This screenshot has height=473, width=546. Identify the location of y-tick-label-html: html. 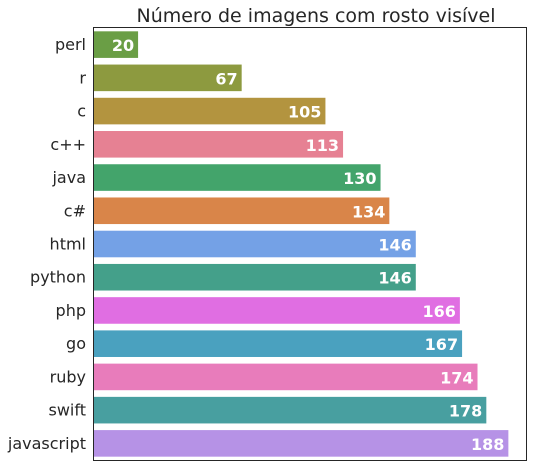
(68, 244).